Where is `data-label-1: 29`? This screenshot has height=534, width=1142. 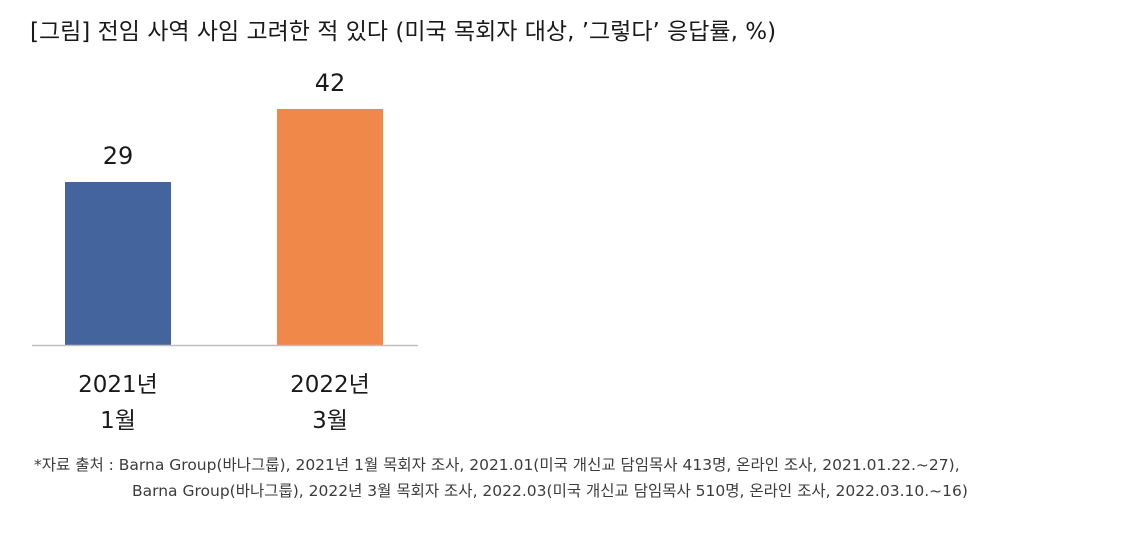 data-label-1: 29 is located at coordinates (118, 156).